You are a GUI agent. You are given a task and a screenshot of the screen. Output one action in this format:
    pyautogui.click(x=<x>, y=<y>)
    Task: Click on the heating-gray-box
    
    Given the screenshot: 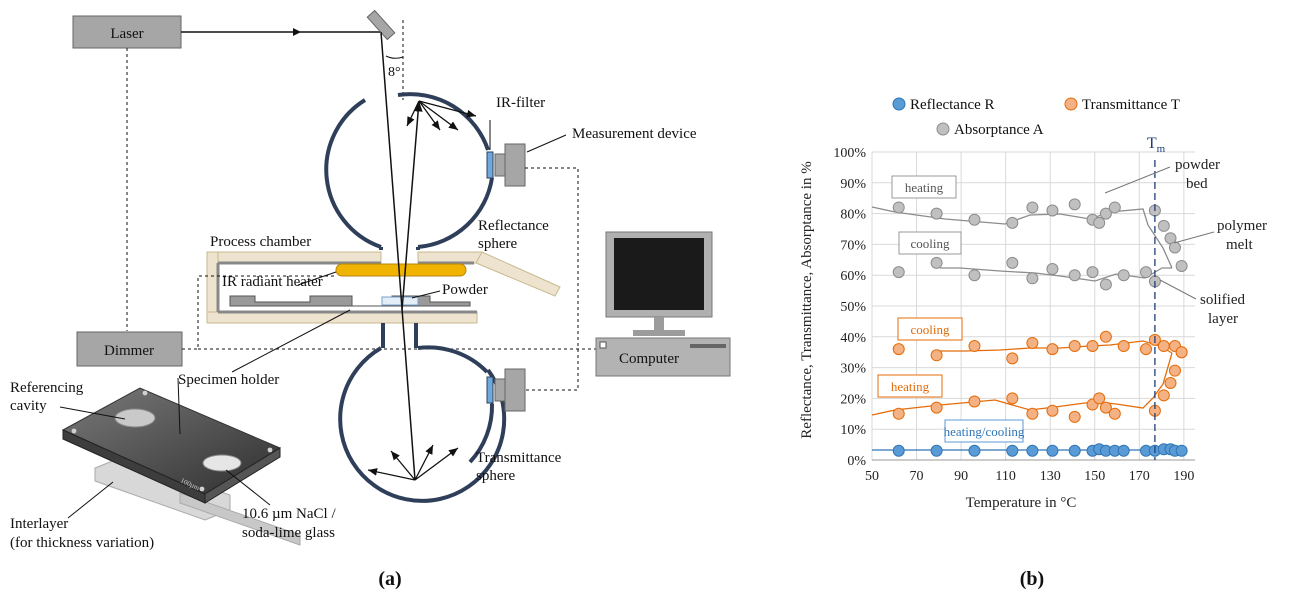 What is the action you would take?
    pyautogui.click(x=924, y=187)
    